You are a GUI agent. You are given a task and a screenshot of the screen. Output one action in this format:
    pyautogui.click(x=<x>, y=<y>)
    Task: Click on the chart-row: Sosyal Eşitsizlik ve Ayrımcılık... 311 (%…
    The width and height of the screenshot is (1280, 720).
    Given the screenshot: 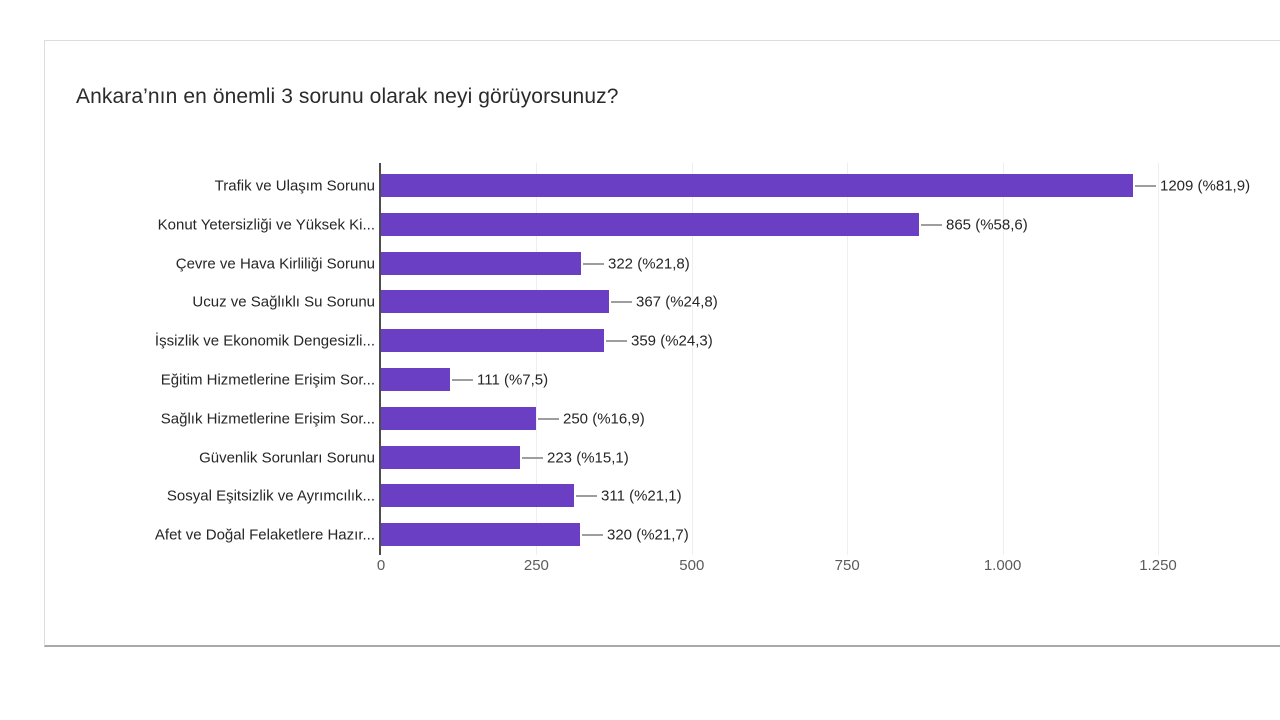 What is the action you would take?
    pyautogui.click(x=662, y=495)
    